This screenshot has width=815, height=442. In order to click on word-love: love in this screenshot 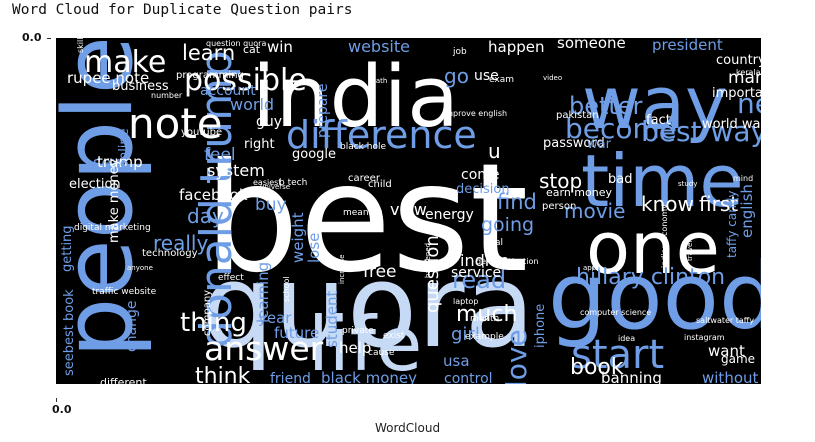, I will do `click(516, 356)`.